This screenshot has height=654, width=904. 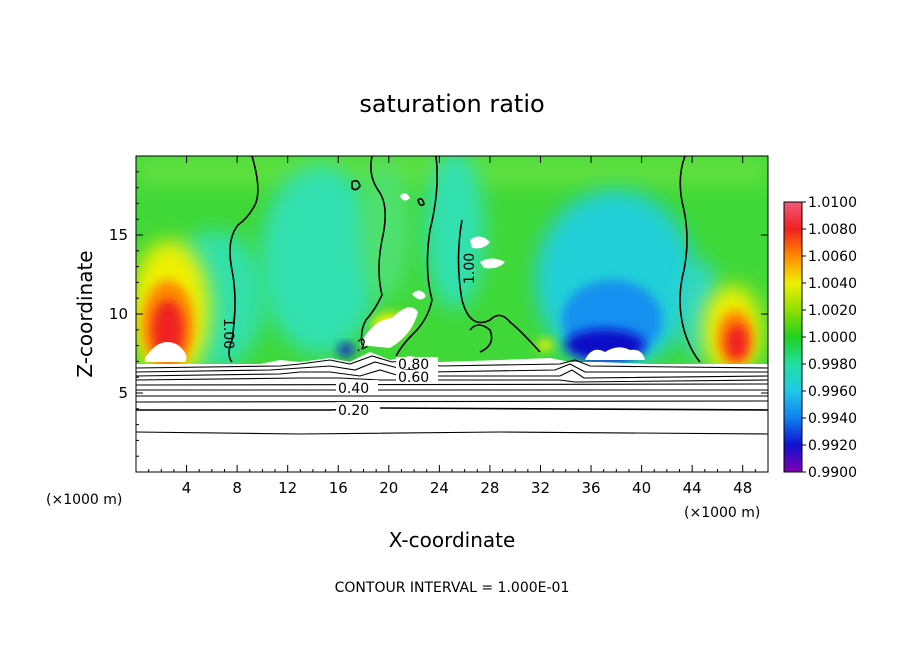 What do you see at coordinates (452, 540) in the screenshot?
I see `x-axis-label: X-coordinate` at bounding box center [452, 540].